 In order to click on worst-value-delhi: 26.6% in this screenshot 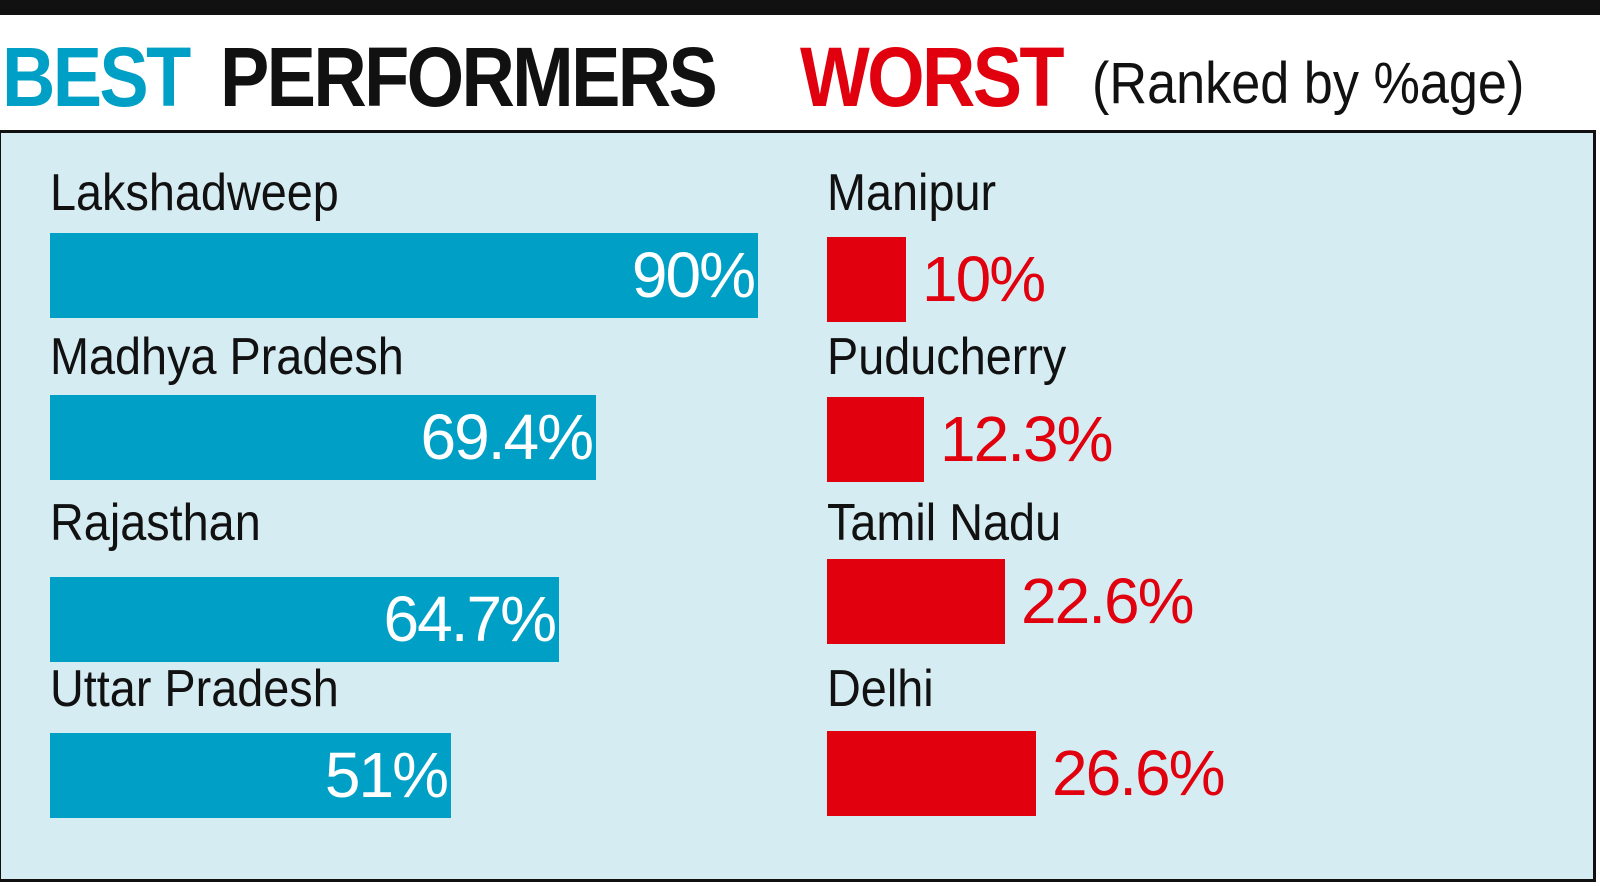, I will do `click(1138, 773)`.